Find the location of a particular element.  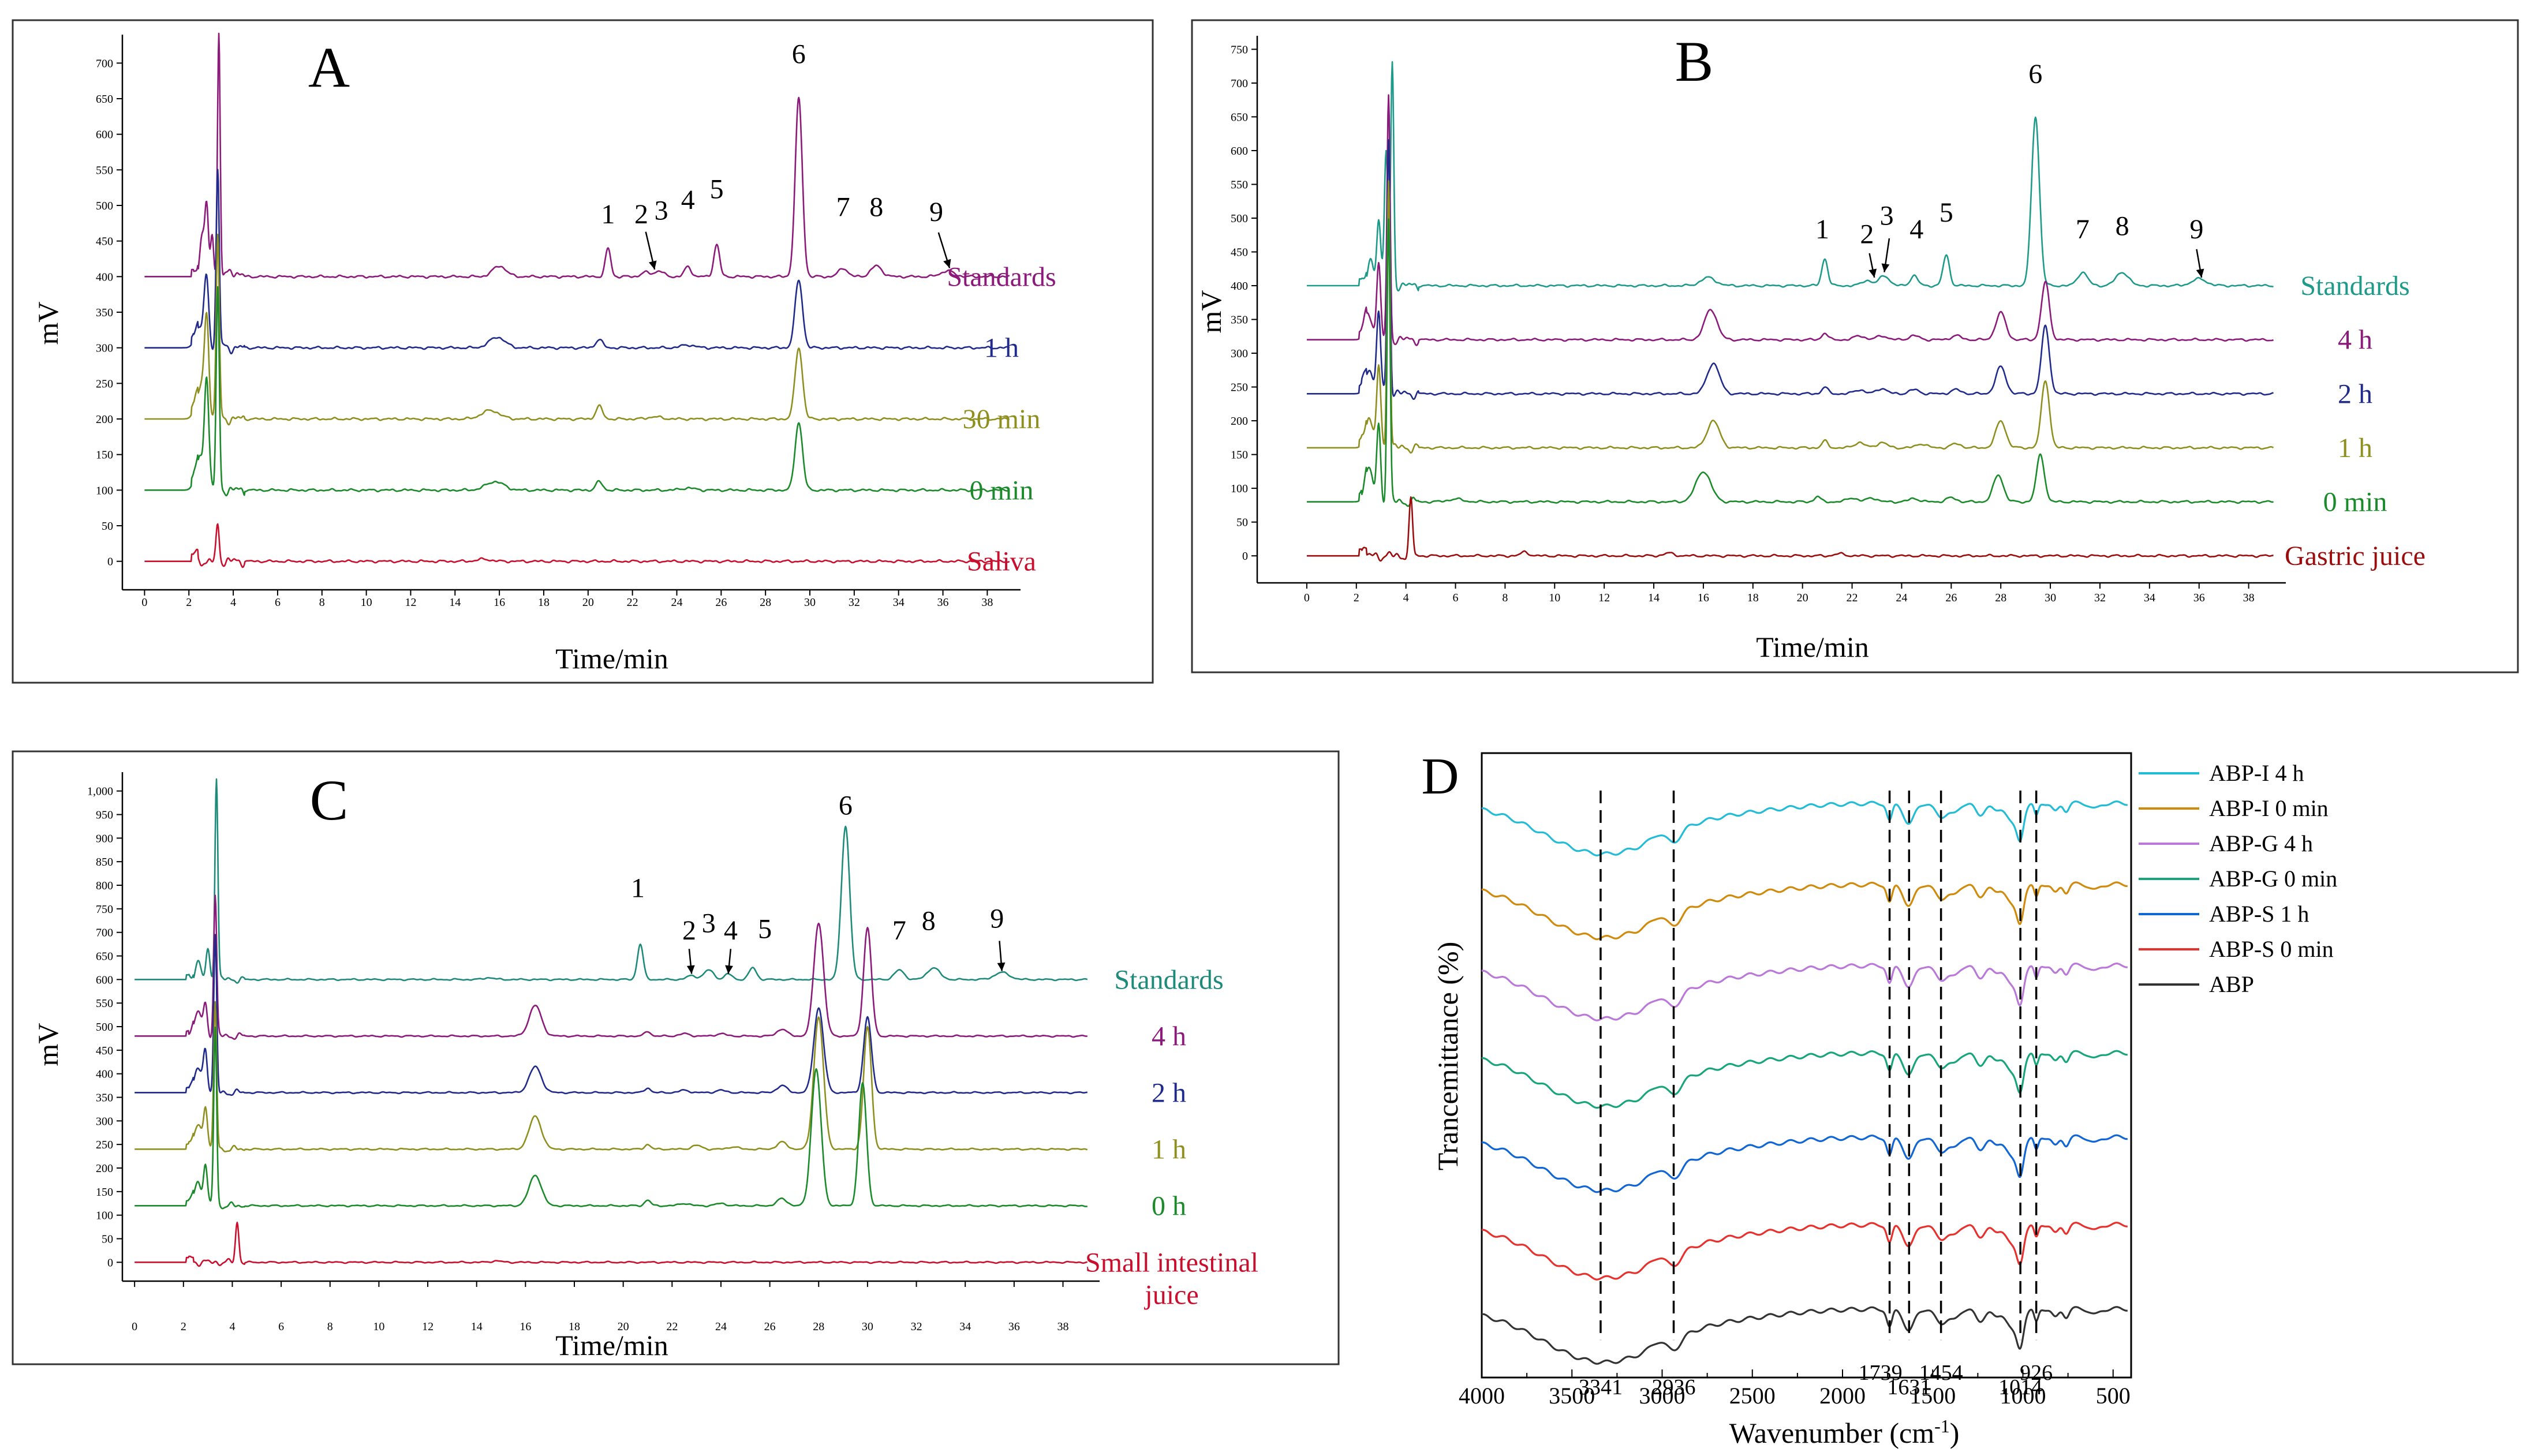

x-tick-label-b: 38 is located at coordinates (2249, 598).